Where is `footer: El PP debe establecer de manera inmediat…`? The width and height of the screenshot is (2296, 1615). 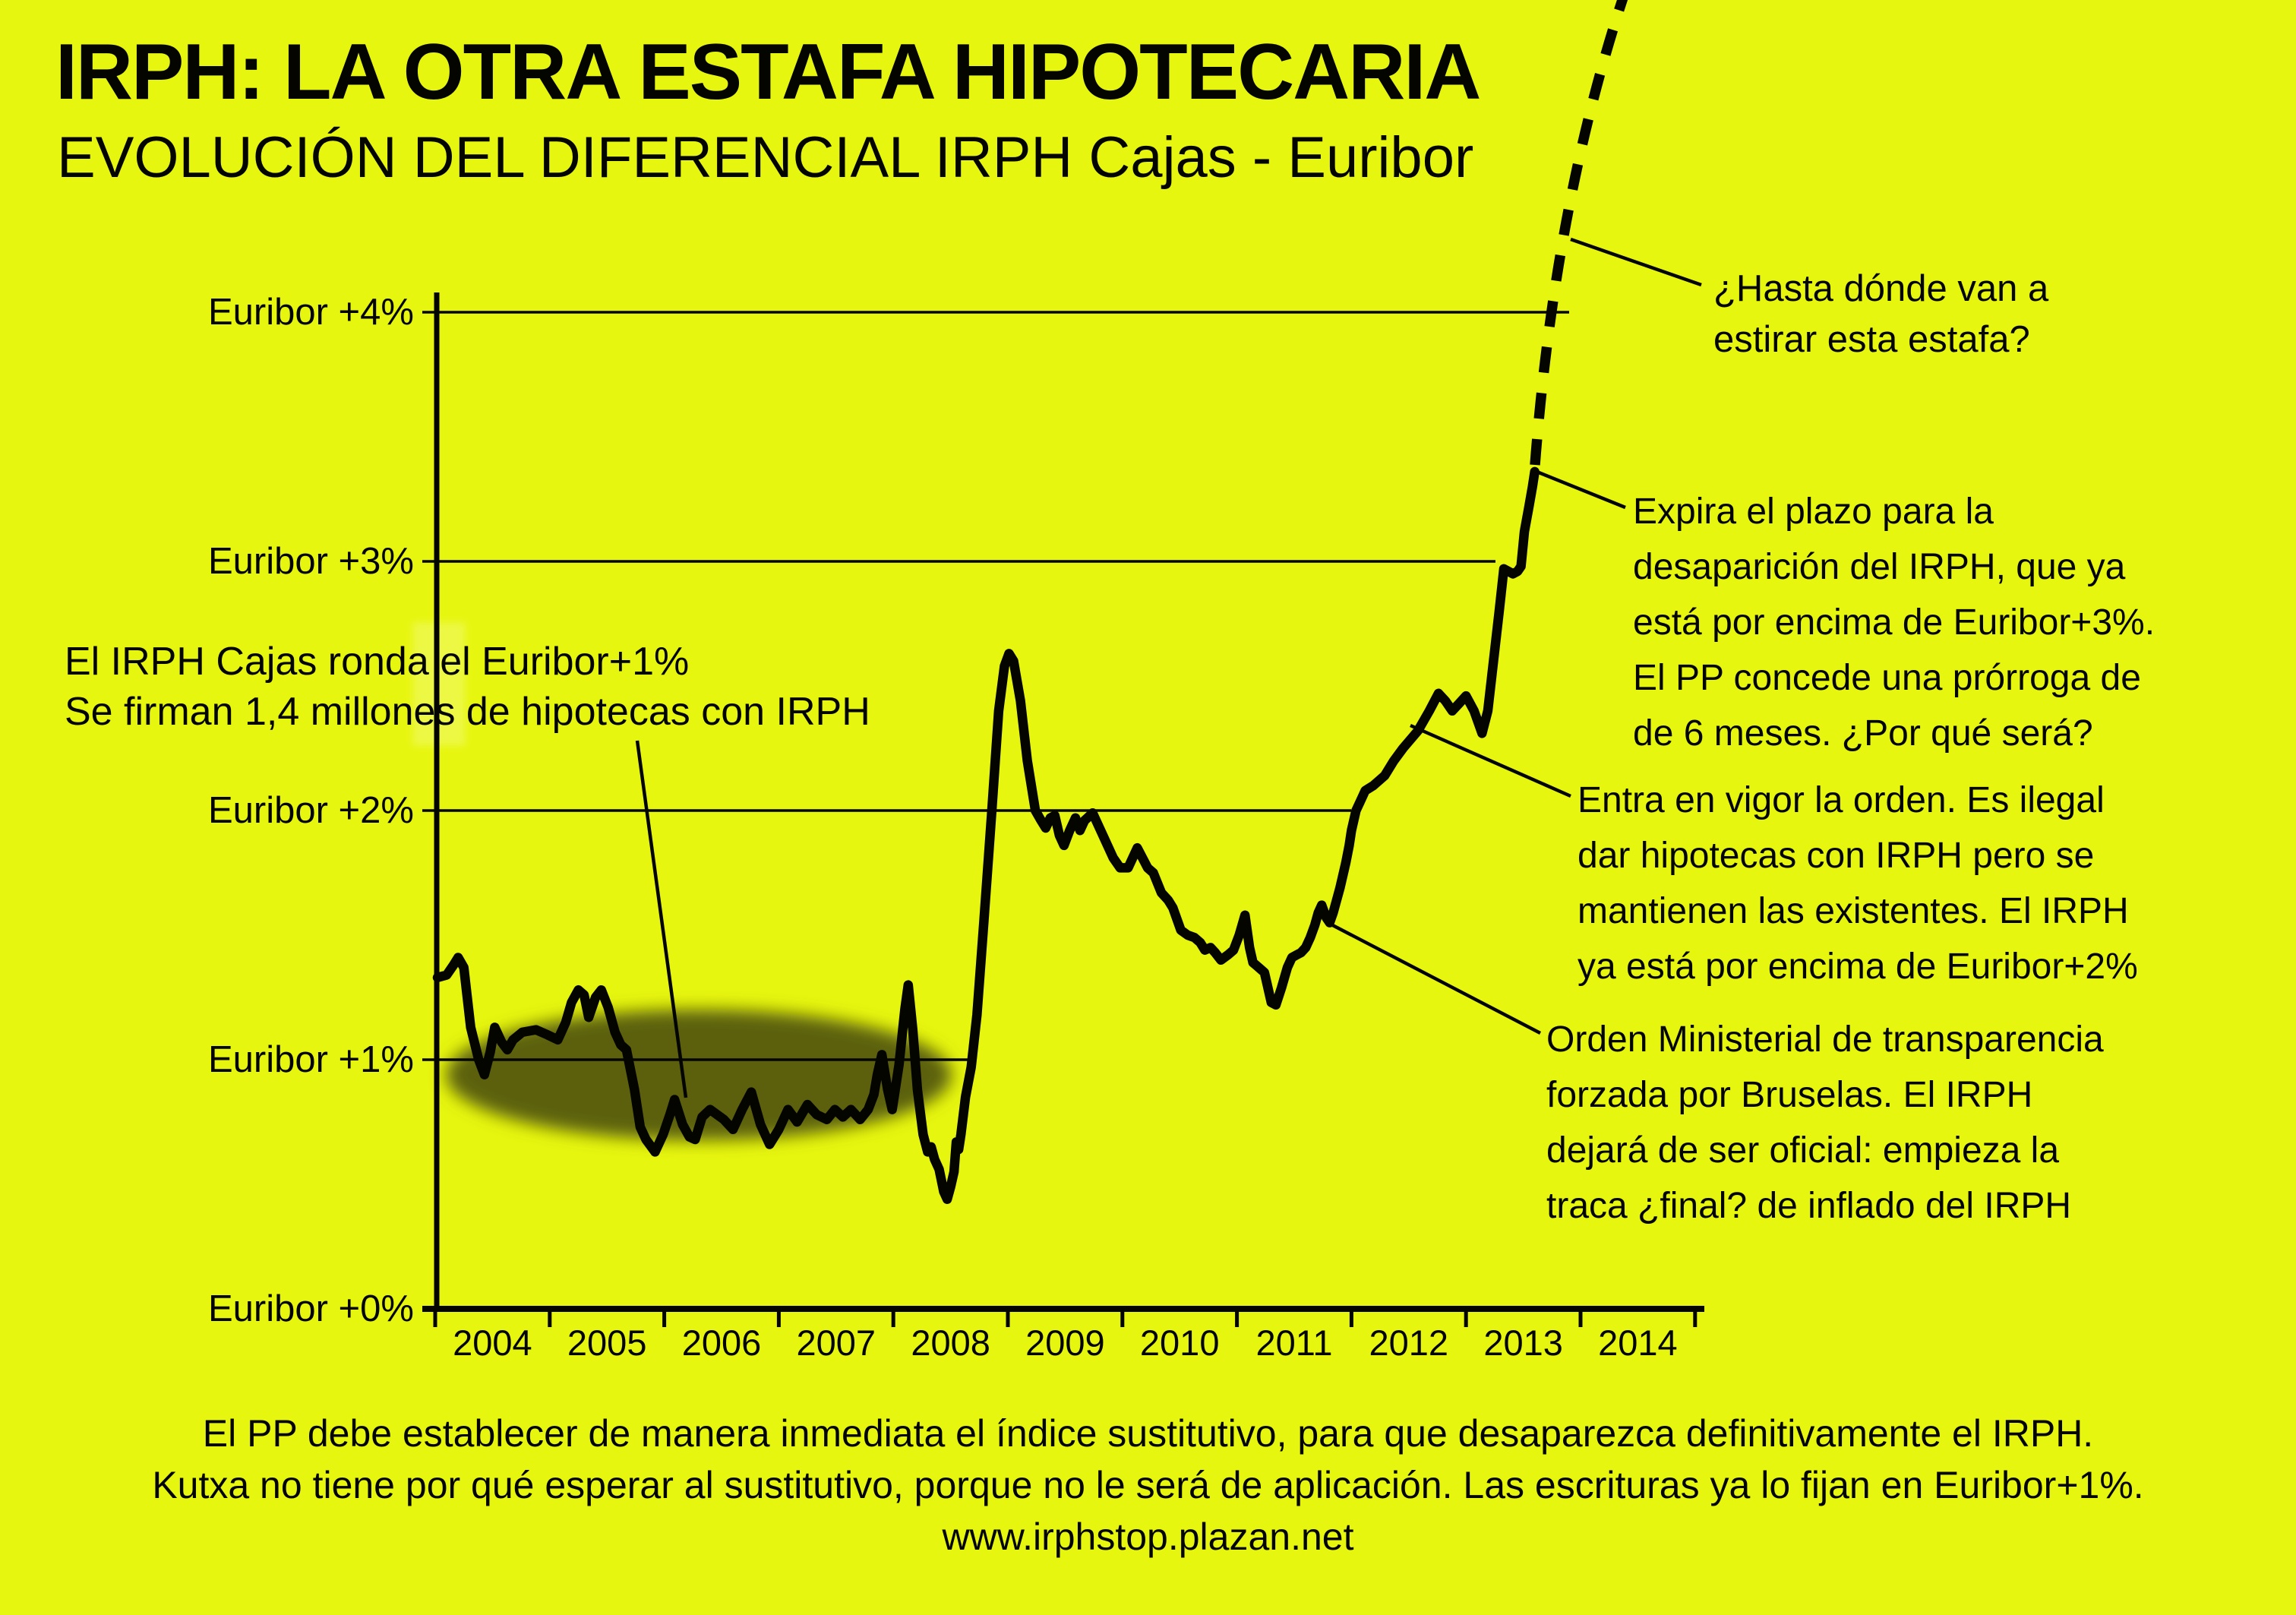 footer: El PP debe establecer de manera inmediat… is located at coordinates (1148, 1486).